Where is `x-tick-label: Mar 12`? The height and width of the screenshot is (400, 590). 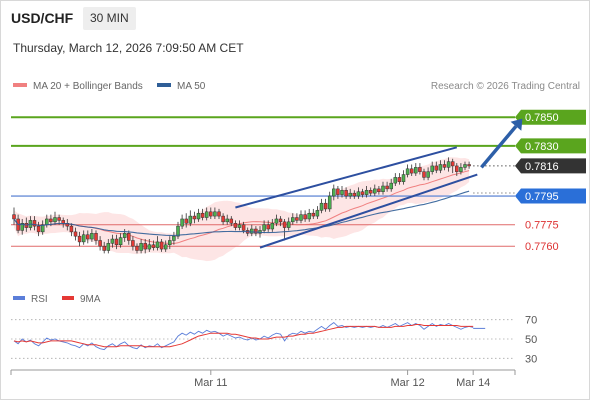 x-tick-label: Mar 12 is located at coordinates (407, 383).